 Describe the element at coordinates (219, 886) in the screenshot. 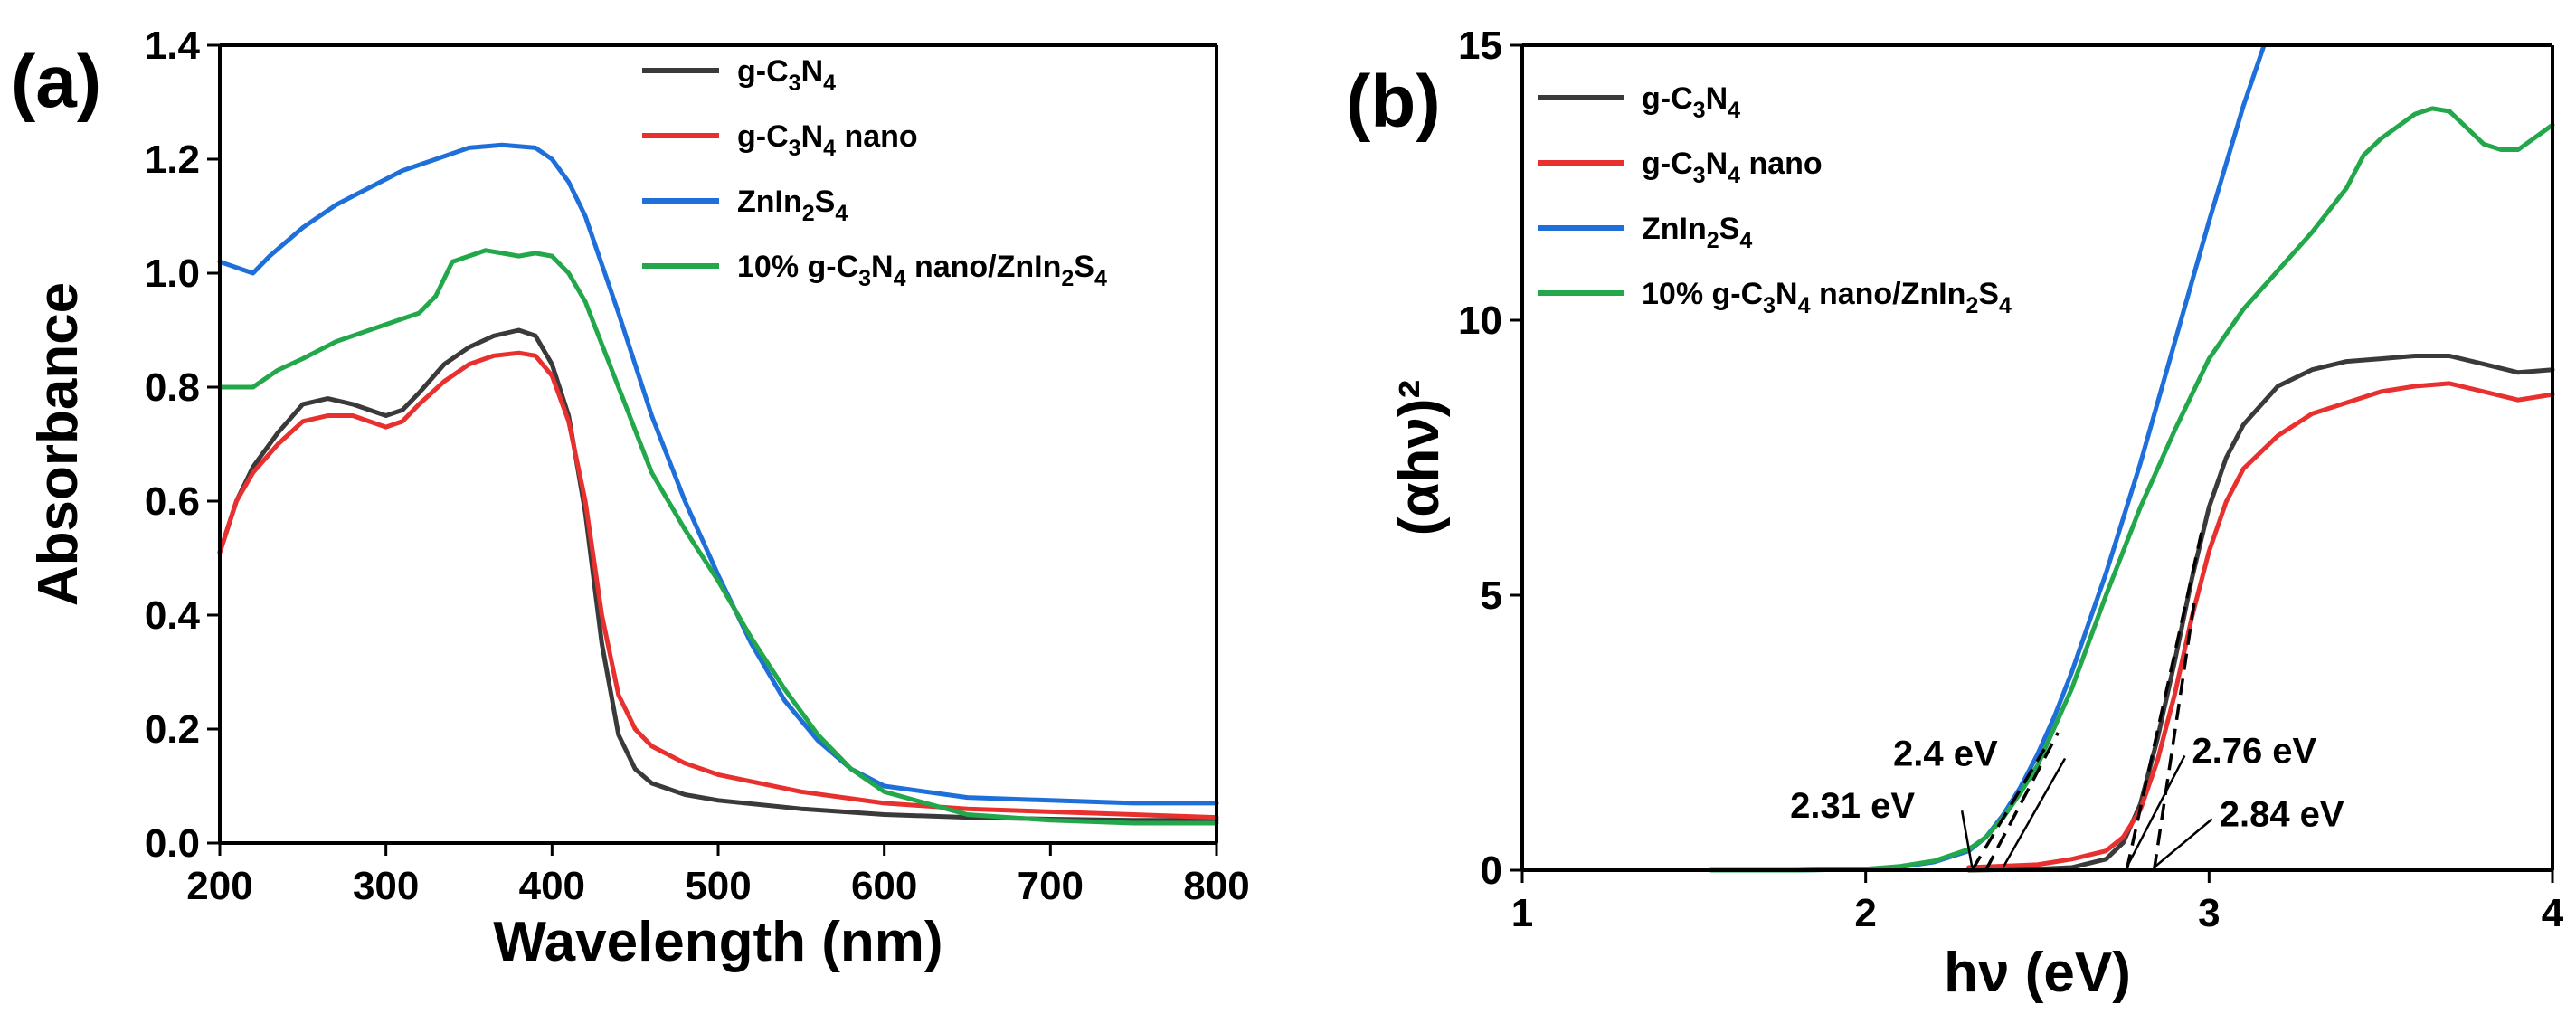

I see `x-tick-label: 200` at that location.